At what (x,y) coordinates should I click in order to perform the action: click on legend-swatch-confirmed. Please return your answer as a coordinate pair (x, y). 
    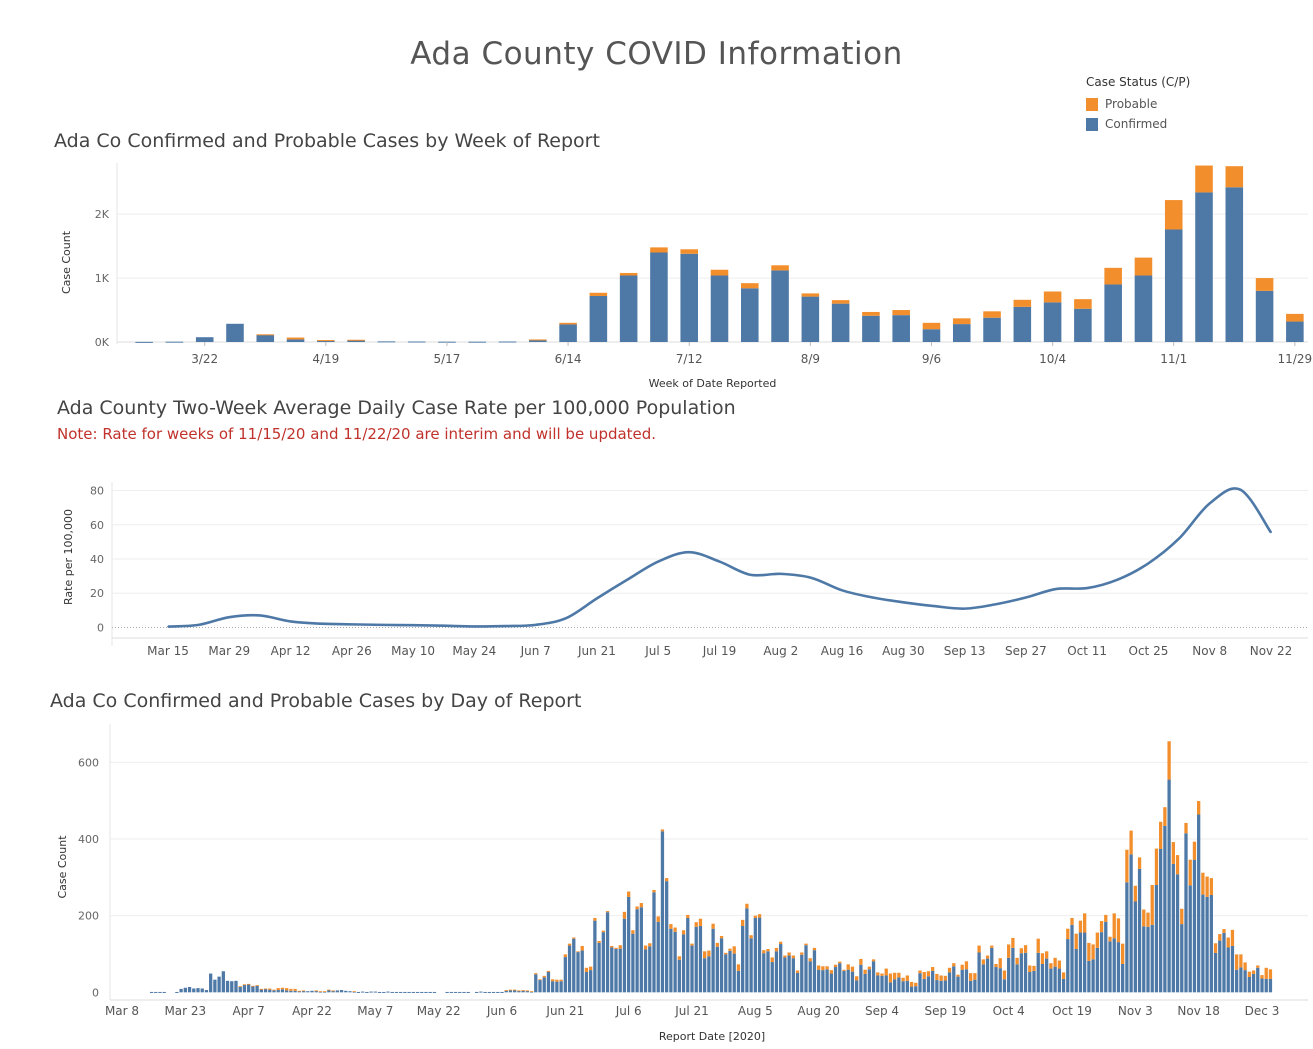
    Looking at the image, I should click on (1092, 124).